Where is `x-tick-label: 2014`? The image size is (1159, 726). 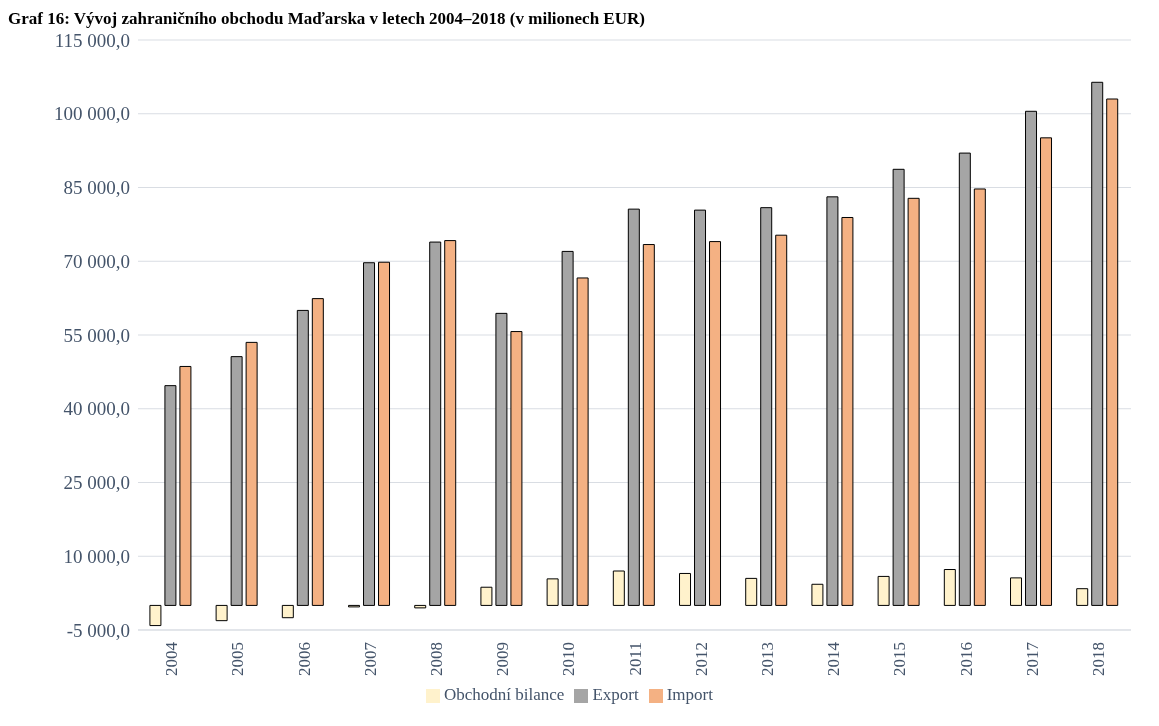
x-tick-label: 2014 is located at coordinates (834, 658).